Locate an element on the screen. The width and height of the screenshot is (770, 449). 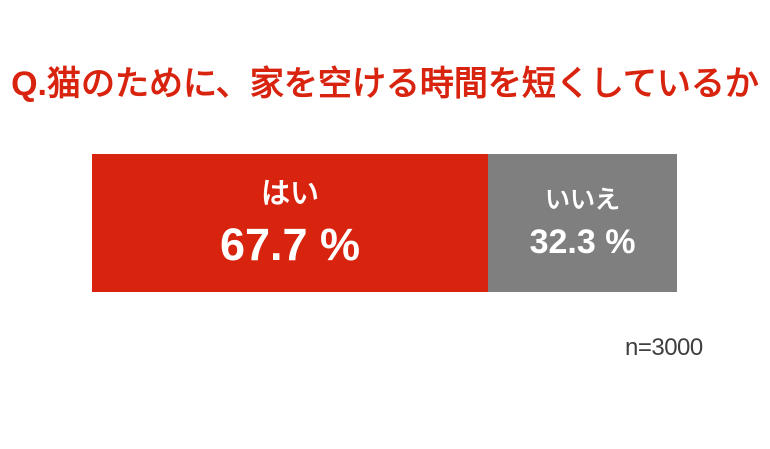
segment-no-label: いいえ is located at coordinates (583, 199).